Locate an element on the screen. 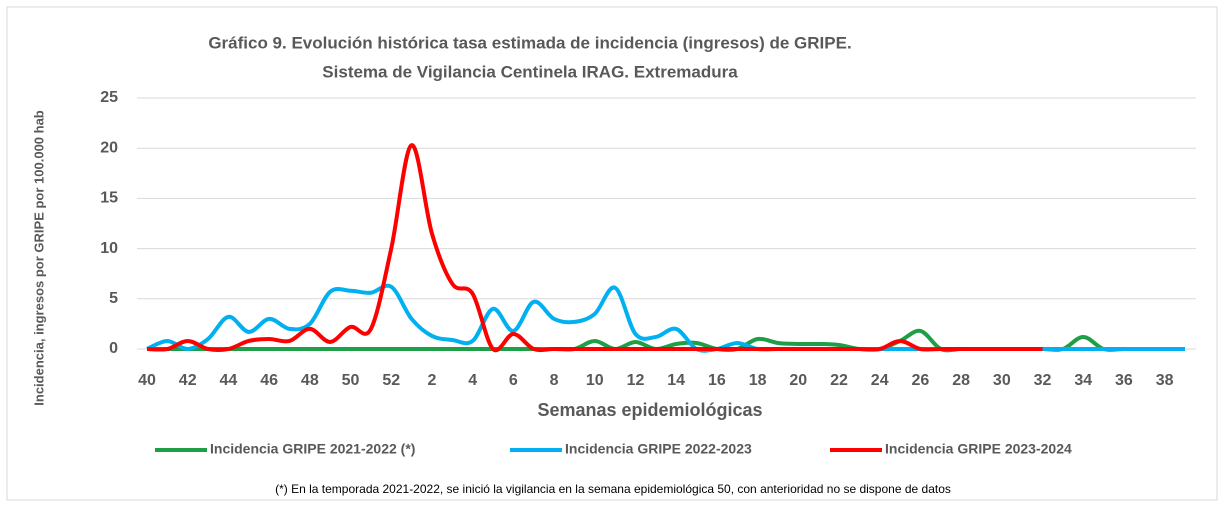 The width and height of the screenshot is (1224, 507). x-tick-label: 6 is located at coordinates (513, 380).